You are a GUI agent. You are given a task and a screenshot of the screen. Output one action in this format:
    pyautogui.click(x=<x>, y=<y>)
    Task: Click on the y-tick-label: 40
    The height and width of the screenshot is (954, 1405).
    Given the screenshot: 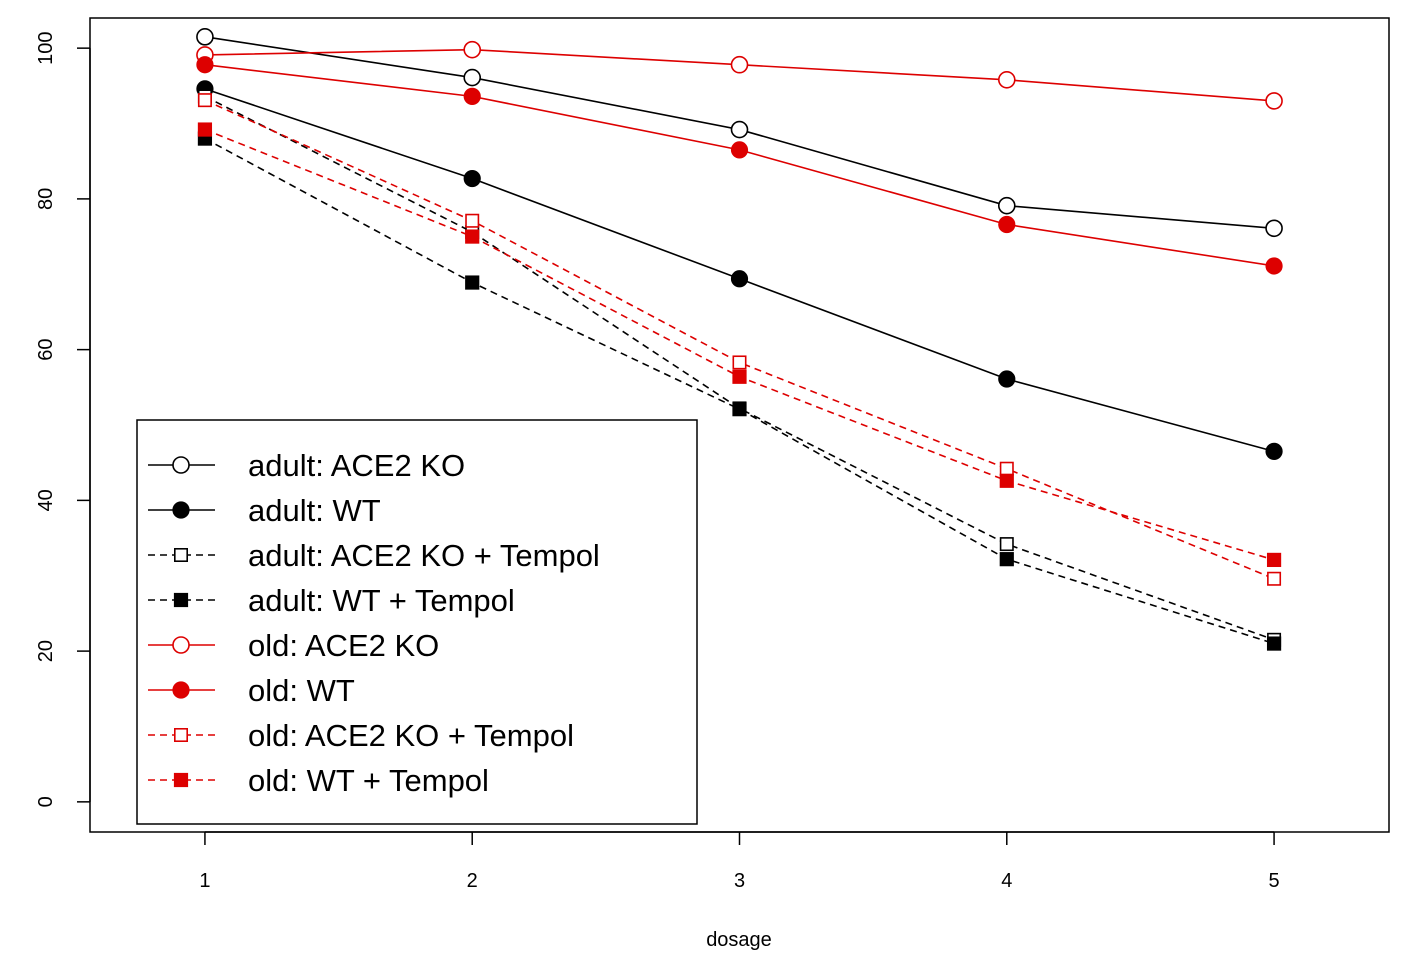 What is the action you would take?
    pyautogui.click(x=46, y=500)
    